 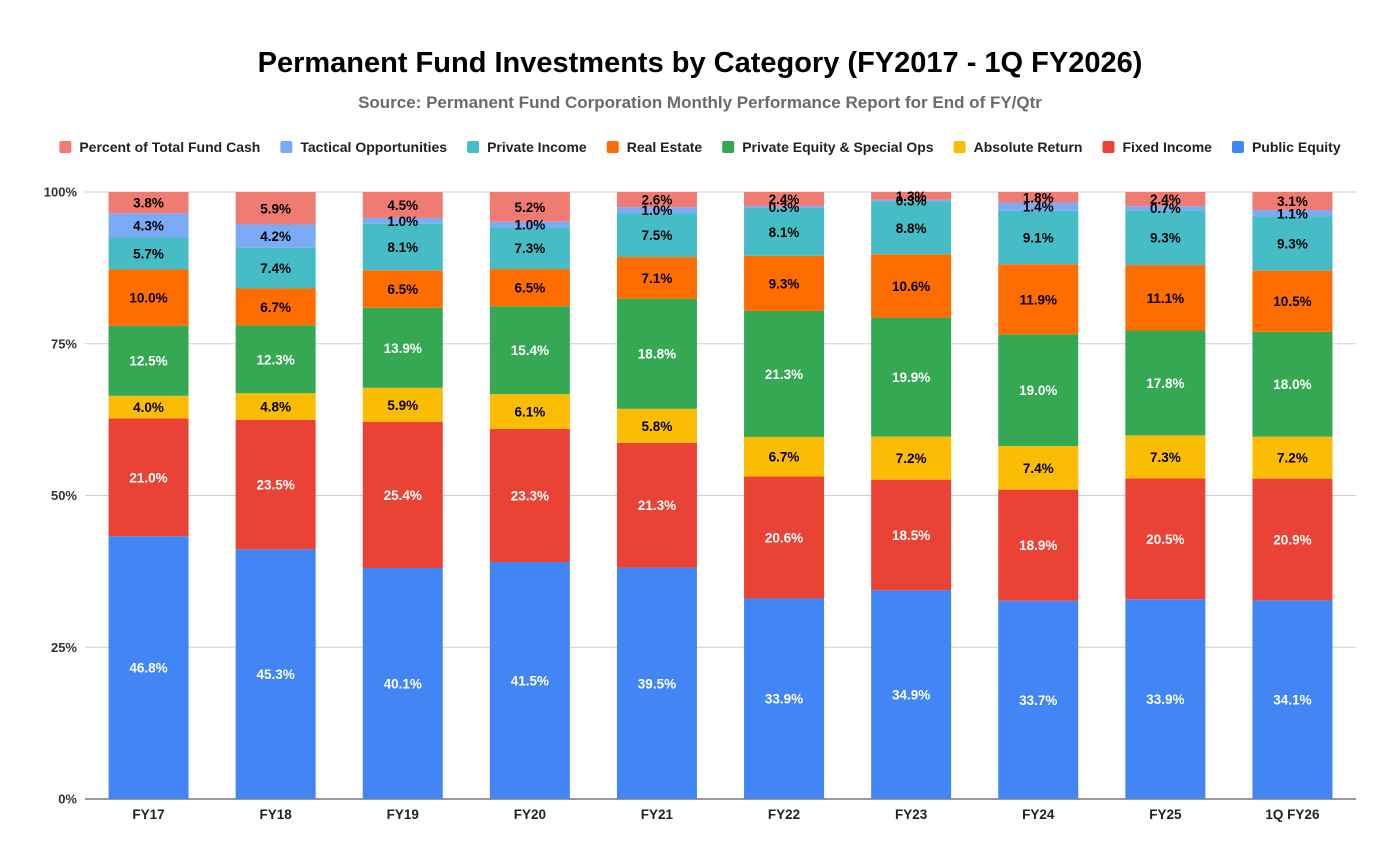 I want to click on data-label: 2.4%, so click(x=1165, y=199).